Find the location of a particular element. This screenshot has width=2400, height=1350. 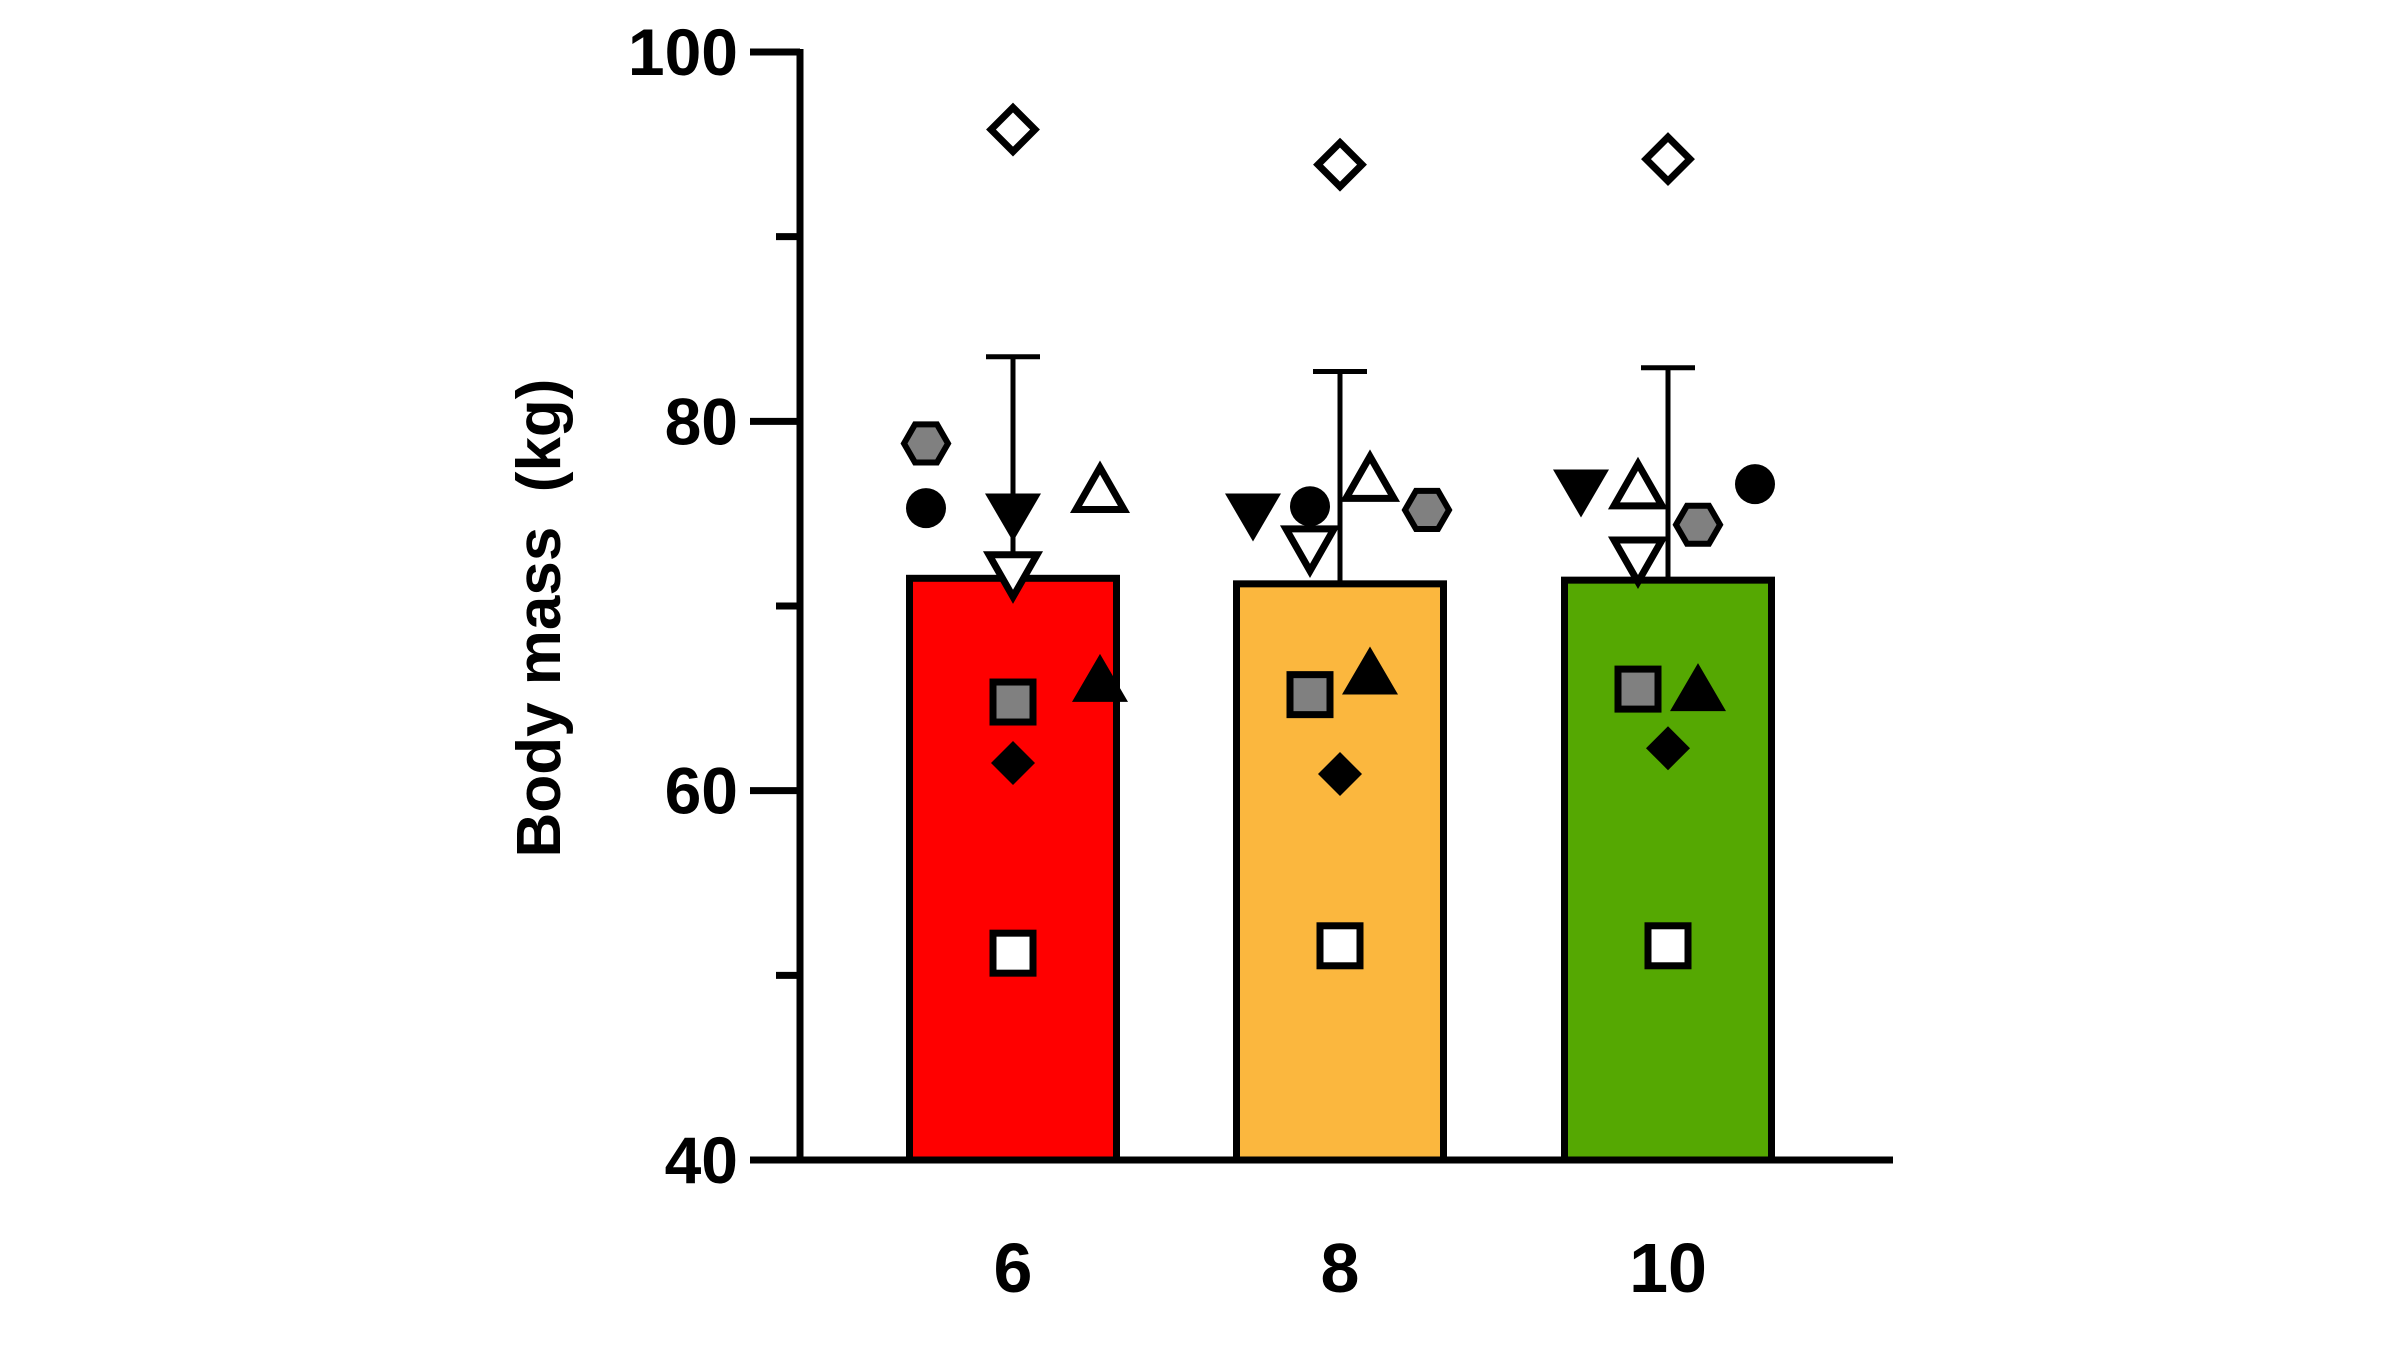

y-tick-label: 60 is located at coordinates (701, 791).